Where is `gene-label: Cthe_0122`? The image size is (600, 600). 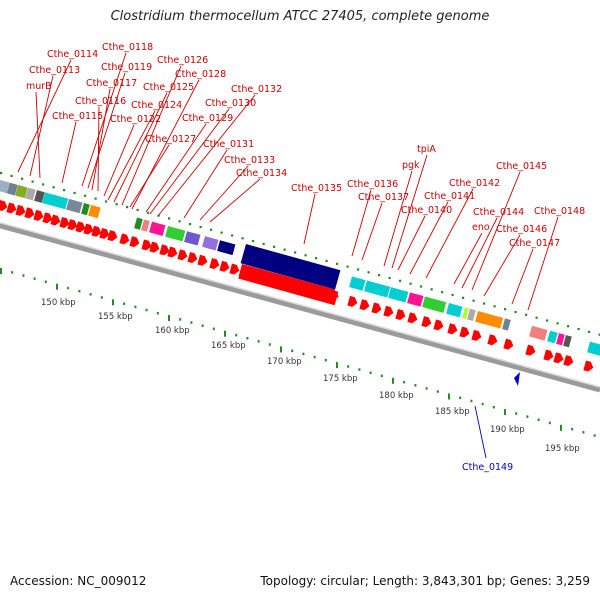
gene-label: Cthe_0122 is located at coordinates (135, 119).